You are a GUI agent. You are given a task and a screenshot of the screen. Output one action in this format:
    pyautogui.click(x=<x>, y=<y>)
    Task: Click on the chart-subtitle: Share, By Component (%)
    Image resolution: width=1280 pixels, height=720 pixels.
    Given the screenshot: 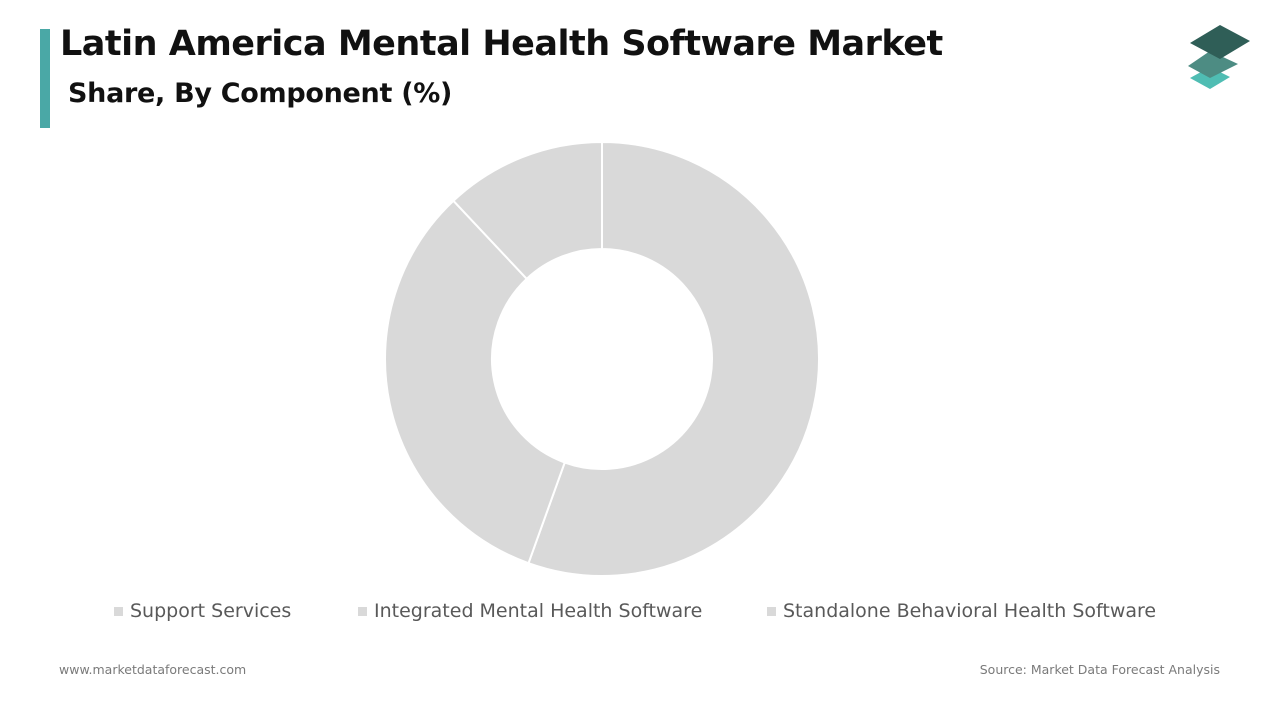 What is the action you would take?
    pyautogui.click(x=260, y=93)
    